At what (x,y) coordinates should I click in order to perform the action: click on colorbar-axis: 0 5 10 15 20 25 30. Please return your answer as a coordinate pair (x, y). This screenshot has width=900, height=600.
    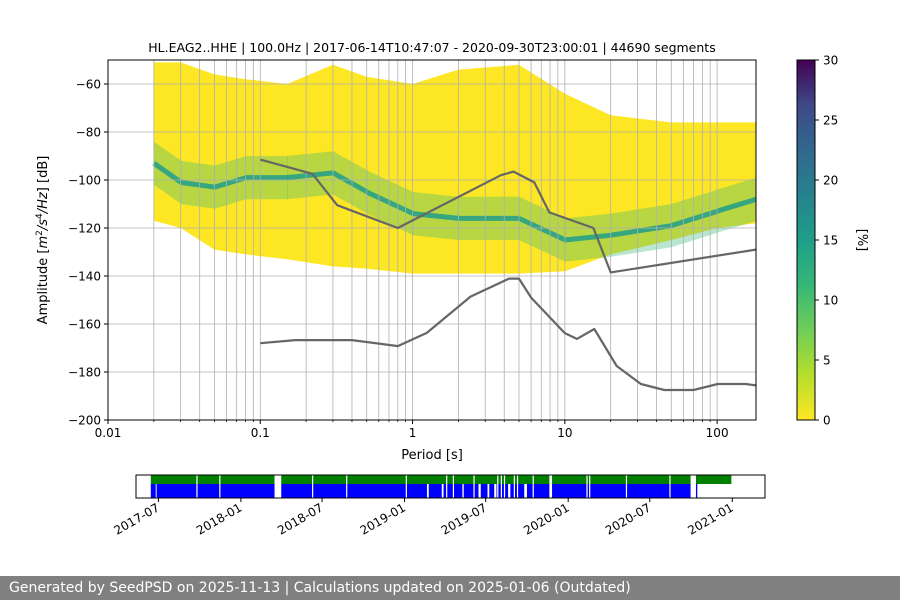
    Looking at the image, I should click on (826, 241).